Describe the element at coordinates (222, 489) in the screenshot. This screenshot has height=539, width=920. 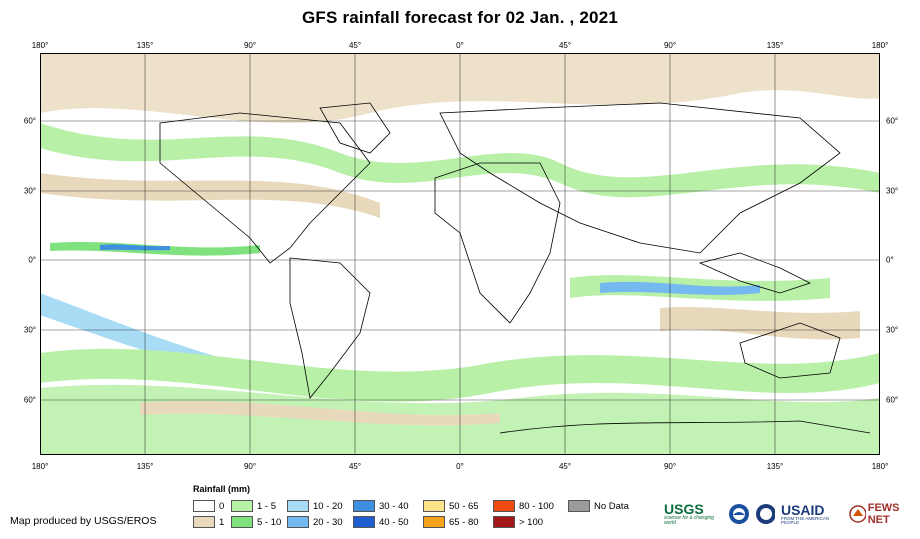
I see `legend-title: Rainfall (mm)` at that location.